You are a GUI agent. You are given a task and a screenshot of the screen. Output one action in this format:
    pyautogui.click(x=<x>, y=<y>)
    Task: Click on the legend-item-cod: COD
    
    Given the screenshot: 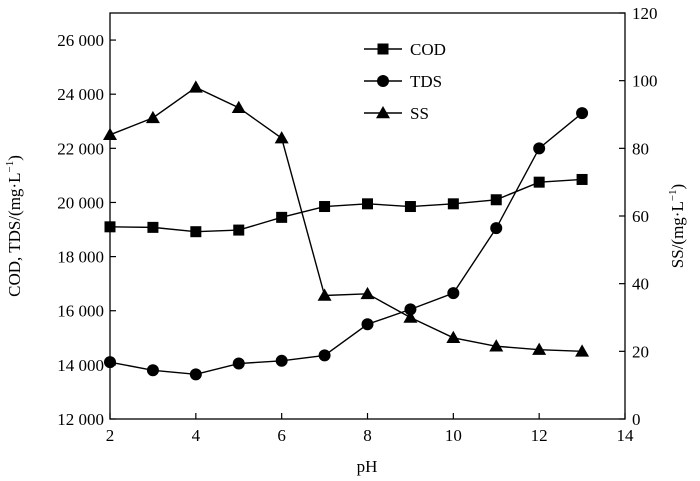 What is the action you would take?
    pyautogui.click(x=405, y=49)
    